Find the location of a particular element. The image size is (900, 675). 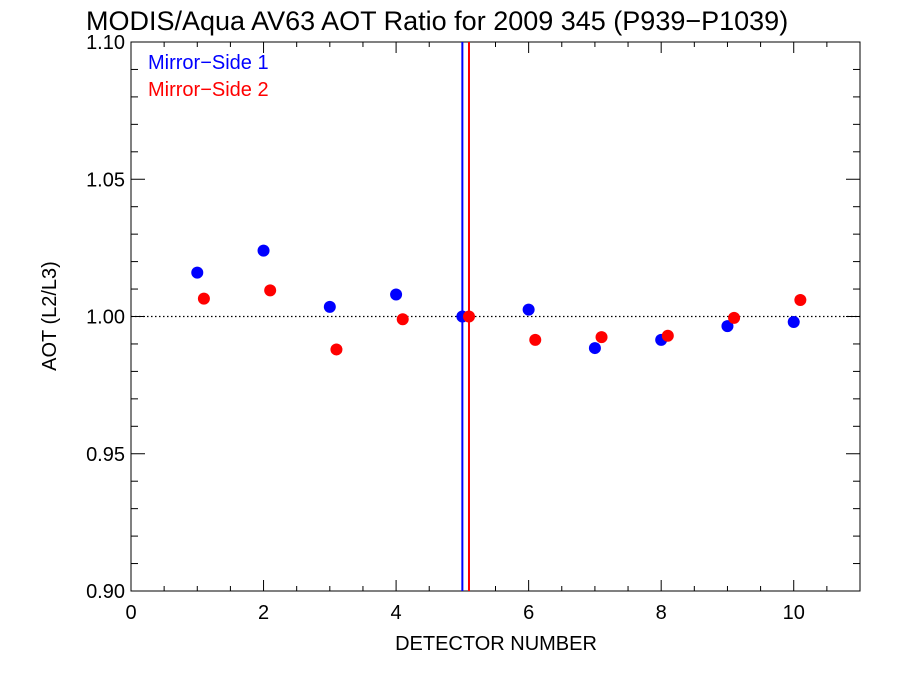

legend-entry: Mirror−Side 1 is located at coordinates (208, 63).